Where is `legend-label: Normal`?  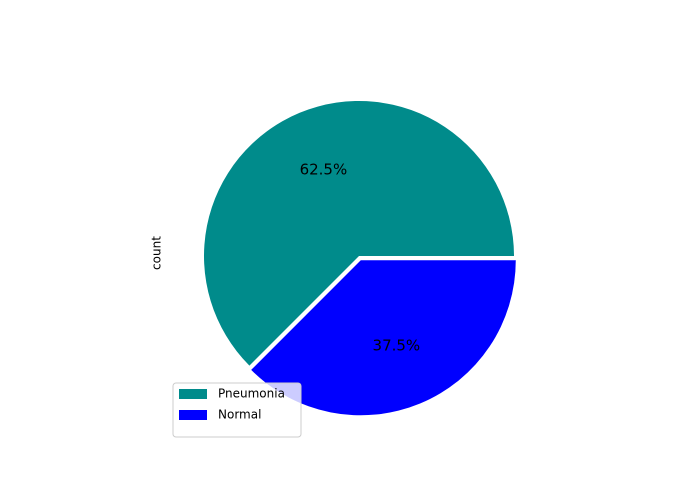 legend-label: Normal is located at coordinates (239, 415).